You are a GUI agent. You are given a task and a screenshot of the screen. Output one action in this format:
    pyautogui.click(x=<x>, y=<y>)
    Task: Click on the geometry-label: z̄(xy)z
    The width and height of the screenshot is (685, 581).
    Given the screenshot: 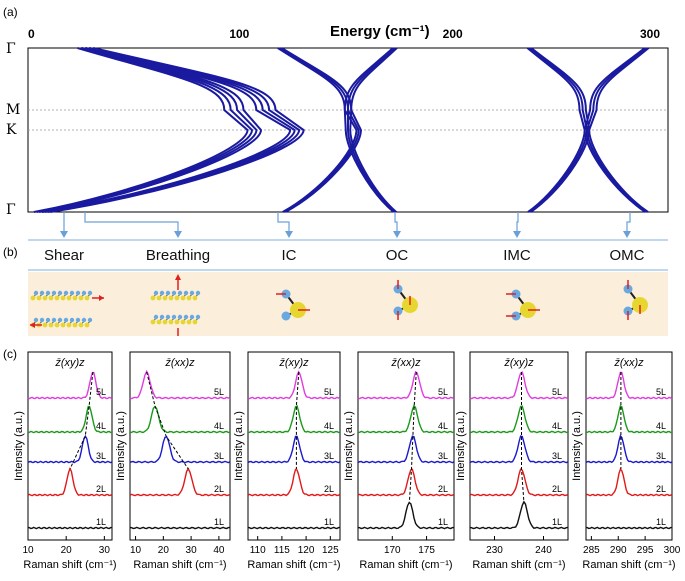 What is the action you would take?
    pyautogui.click(x=69, y=363)
    